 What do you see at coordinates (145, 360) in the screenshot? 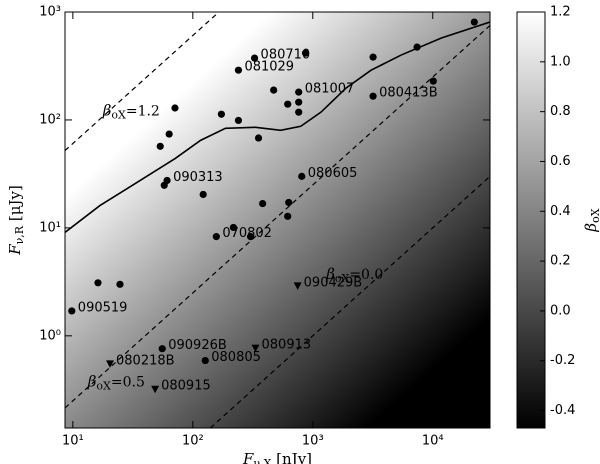
I see `point-label: 080218B` at bounding box center [145, 360].